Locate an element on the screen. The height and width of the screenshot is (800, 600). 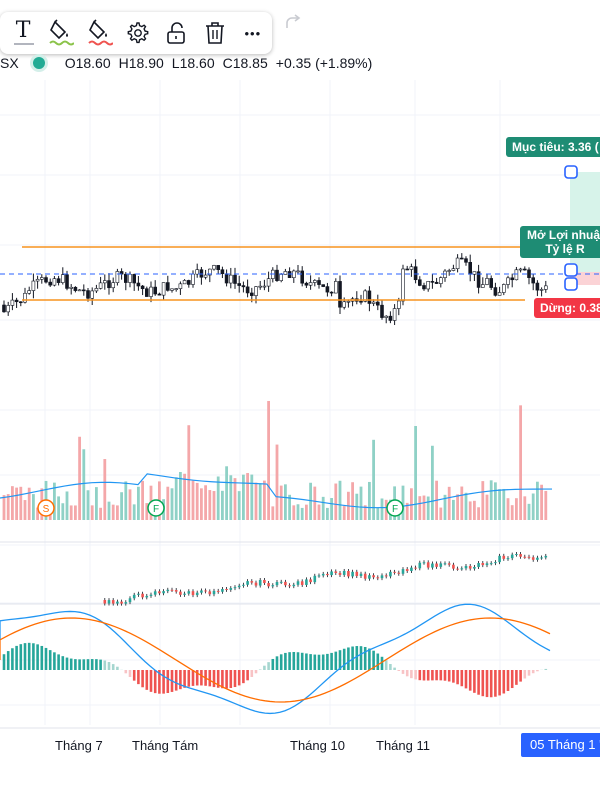
open-pl-label: Mở Lợi nhuận Tỷ lệ R is located at coordinates (560, 242).